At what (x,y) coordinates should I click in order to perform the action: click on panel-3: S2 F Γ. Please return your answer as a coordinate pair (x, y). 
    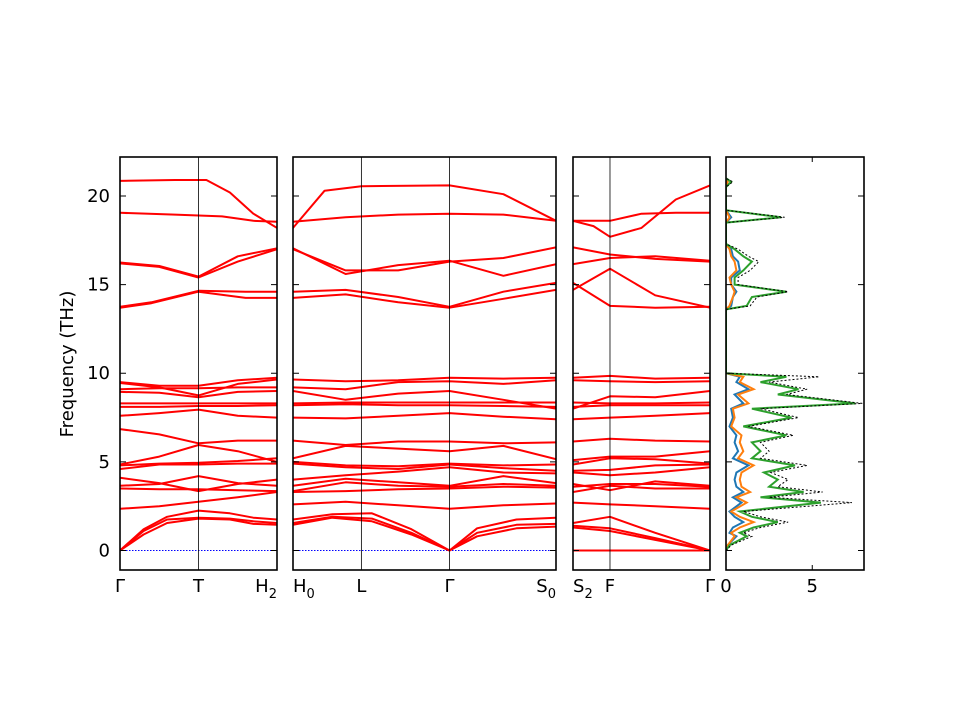
    Looking at the image, I should click on (643, 379).